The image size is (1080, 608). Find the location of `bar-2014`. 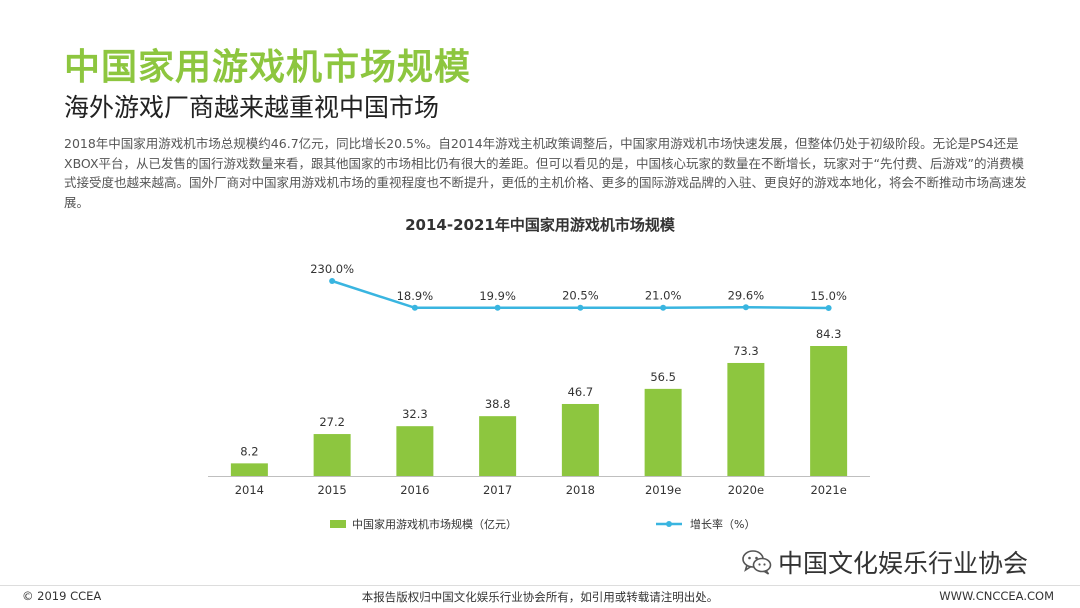

bar-2014 is located at coordinates (249, 469).